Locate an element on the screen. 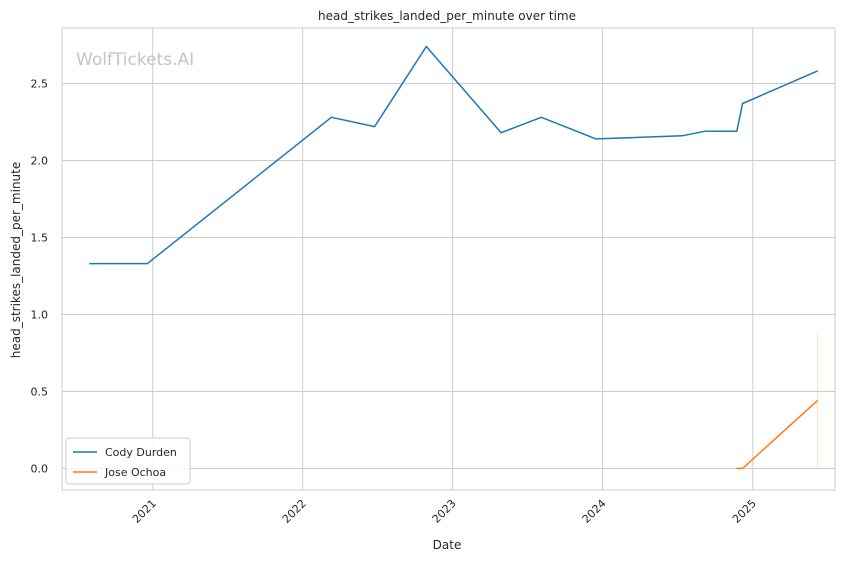 This screenshot has height=561, width=844. y-tick-label: 1.0 is located at coordinates (40, 314).